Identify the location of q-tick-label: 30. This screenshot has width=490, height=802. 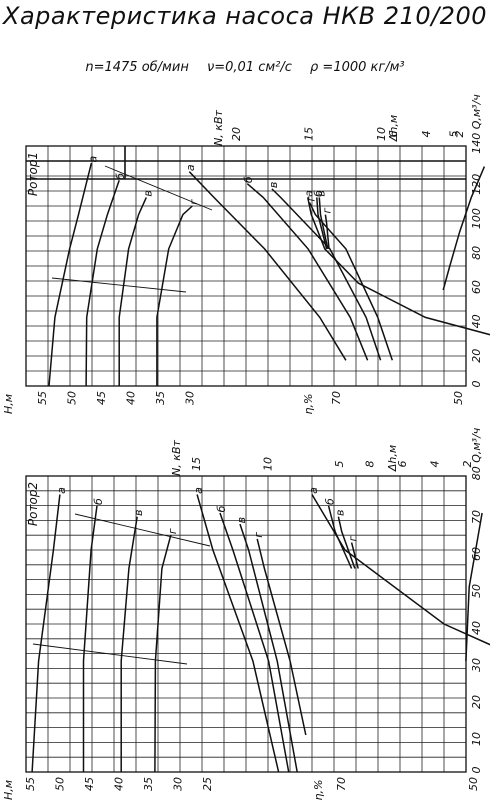
(476, 665).